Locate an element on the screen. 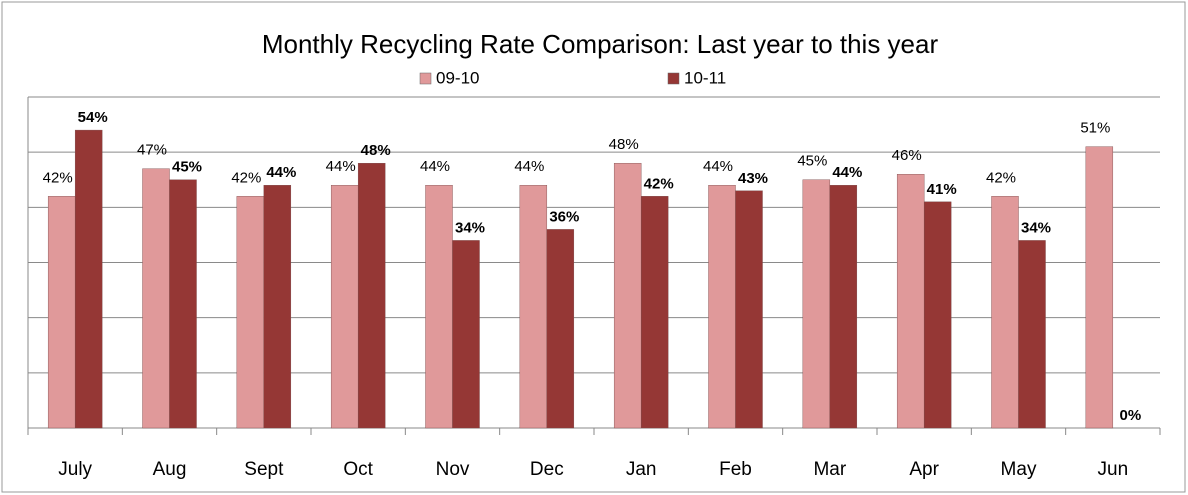 This screenshot has height=495, width=1188. data-label: 36% is located at coordinates (564, 216).